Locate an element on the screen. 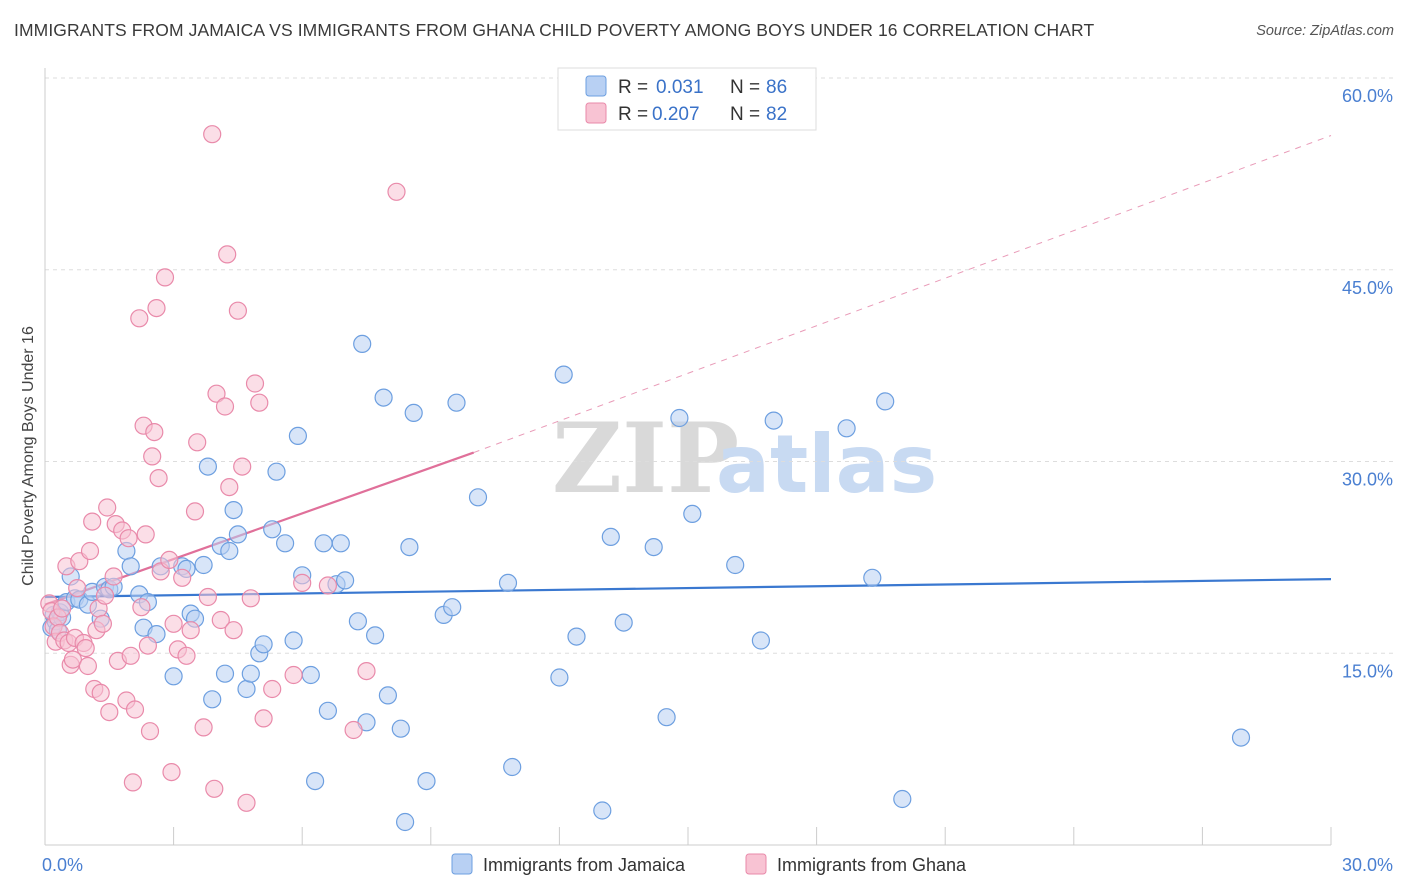 The image size is (1406, 892). y-axis-label: Child Poverty Among Boys Under 16 is located at coordinates (28, 456).